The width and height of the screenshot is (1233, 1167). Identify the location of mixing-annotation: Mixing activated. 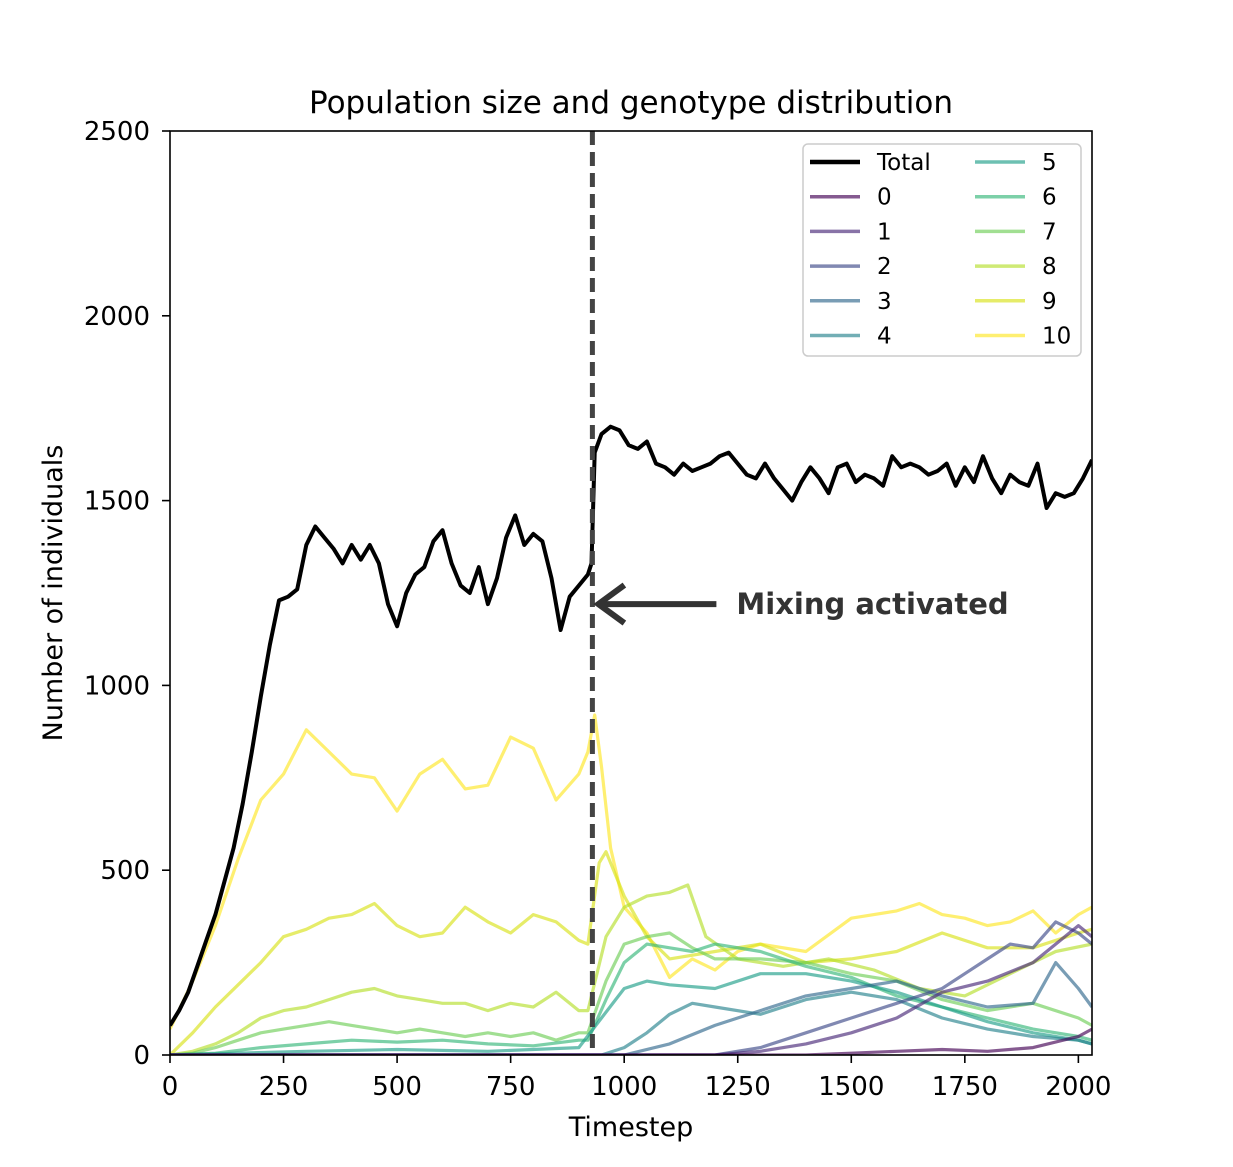
(801, 604).